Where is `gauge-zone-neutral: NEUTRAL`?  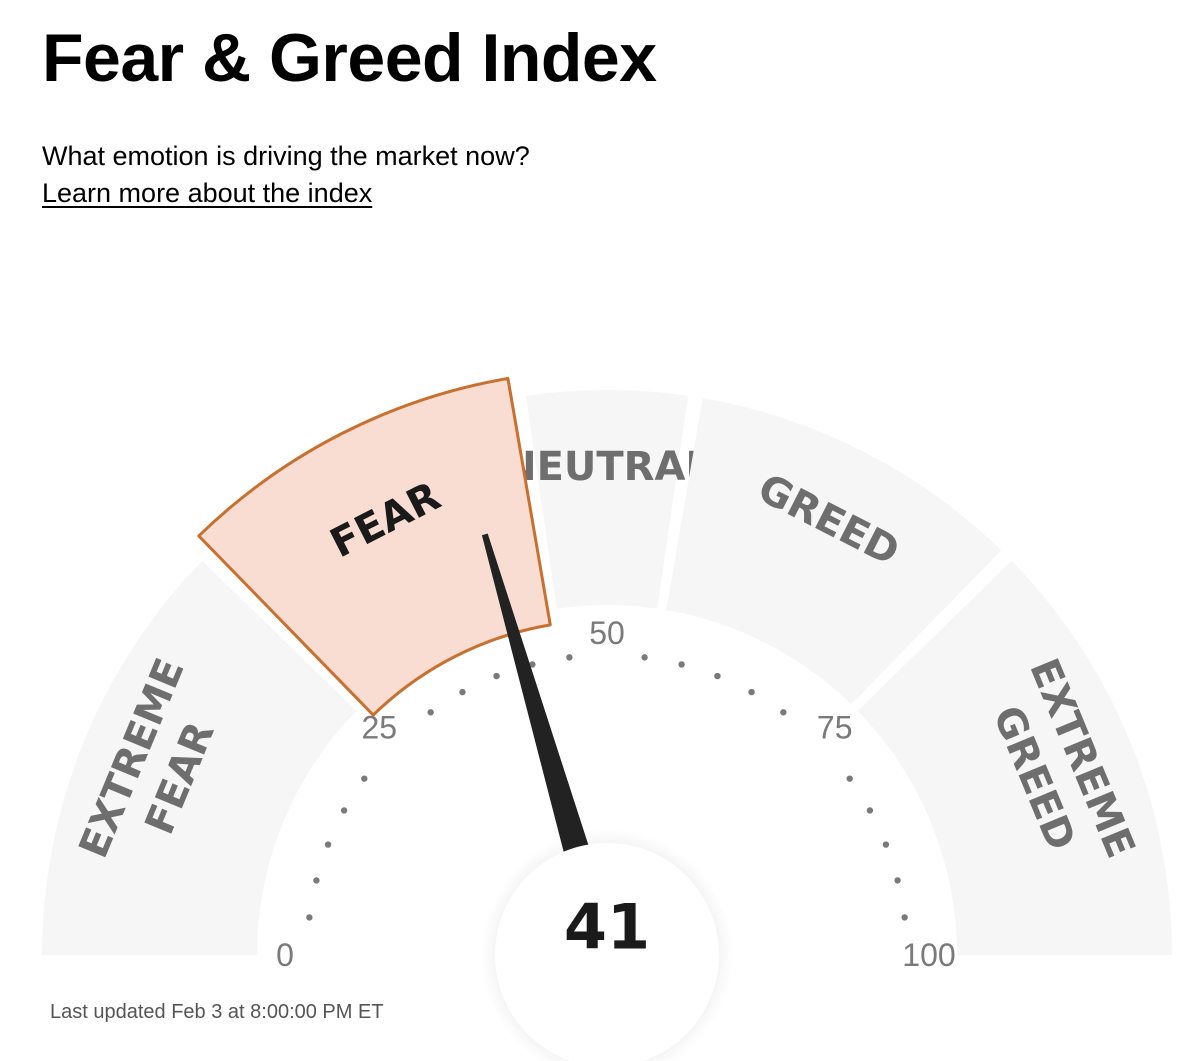
gauge-zone-neutral: NEUTRAL is located at coordinates (607, 499).